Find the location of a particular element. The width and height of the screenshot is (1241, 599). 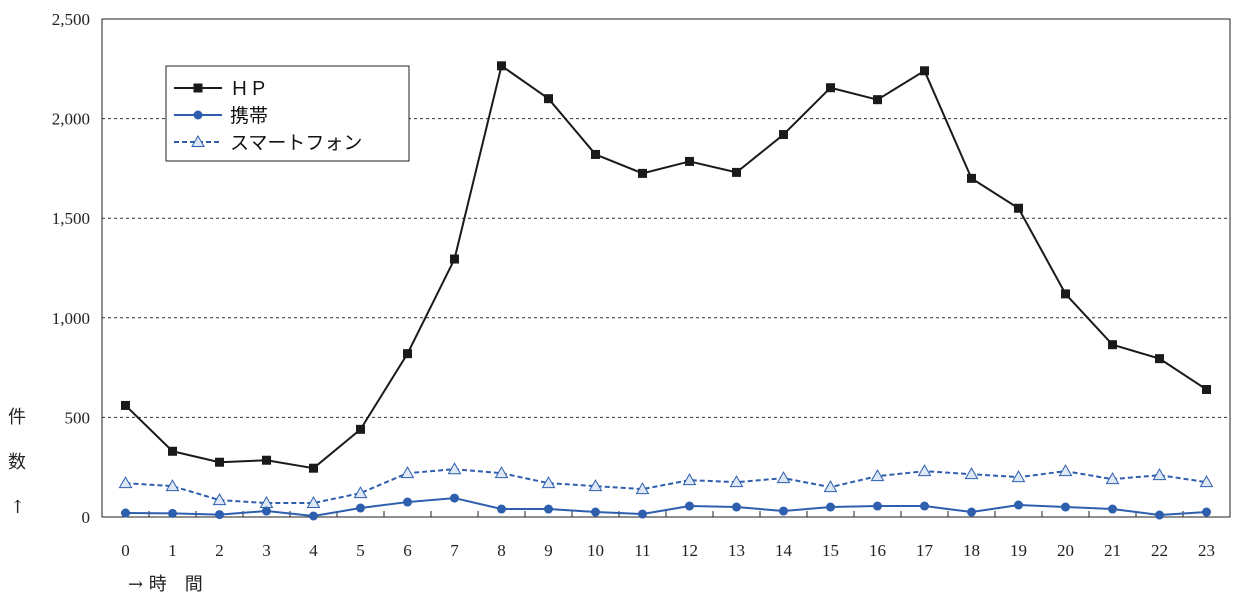

y-tick-label: 1,500 is located at coordinates (71, 218).